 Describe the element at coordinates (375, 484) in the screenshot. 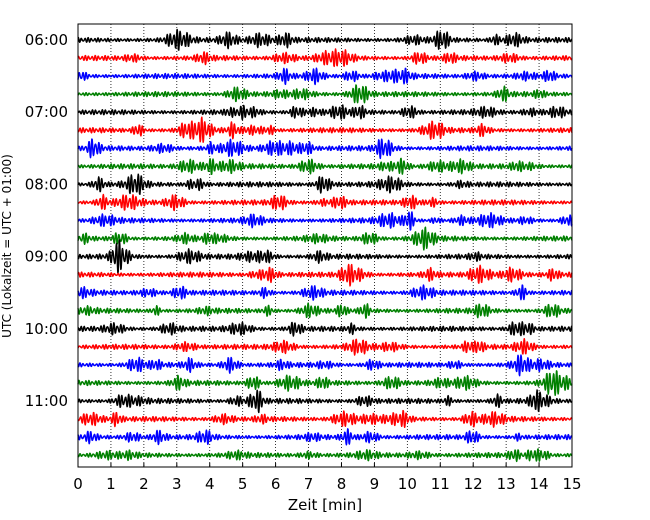

I see `x-tick-label: 9` at that location.